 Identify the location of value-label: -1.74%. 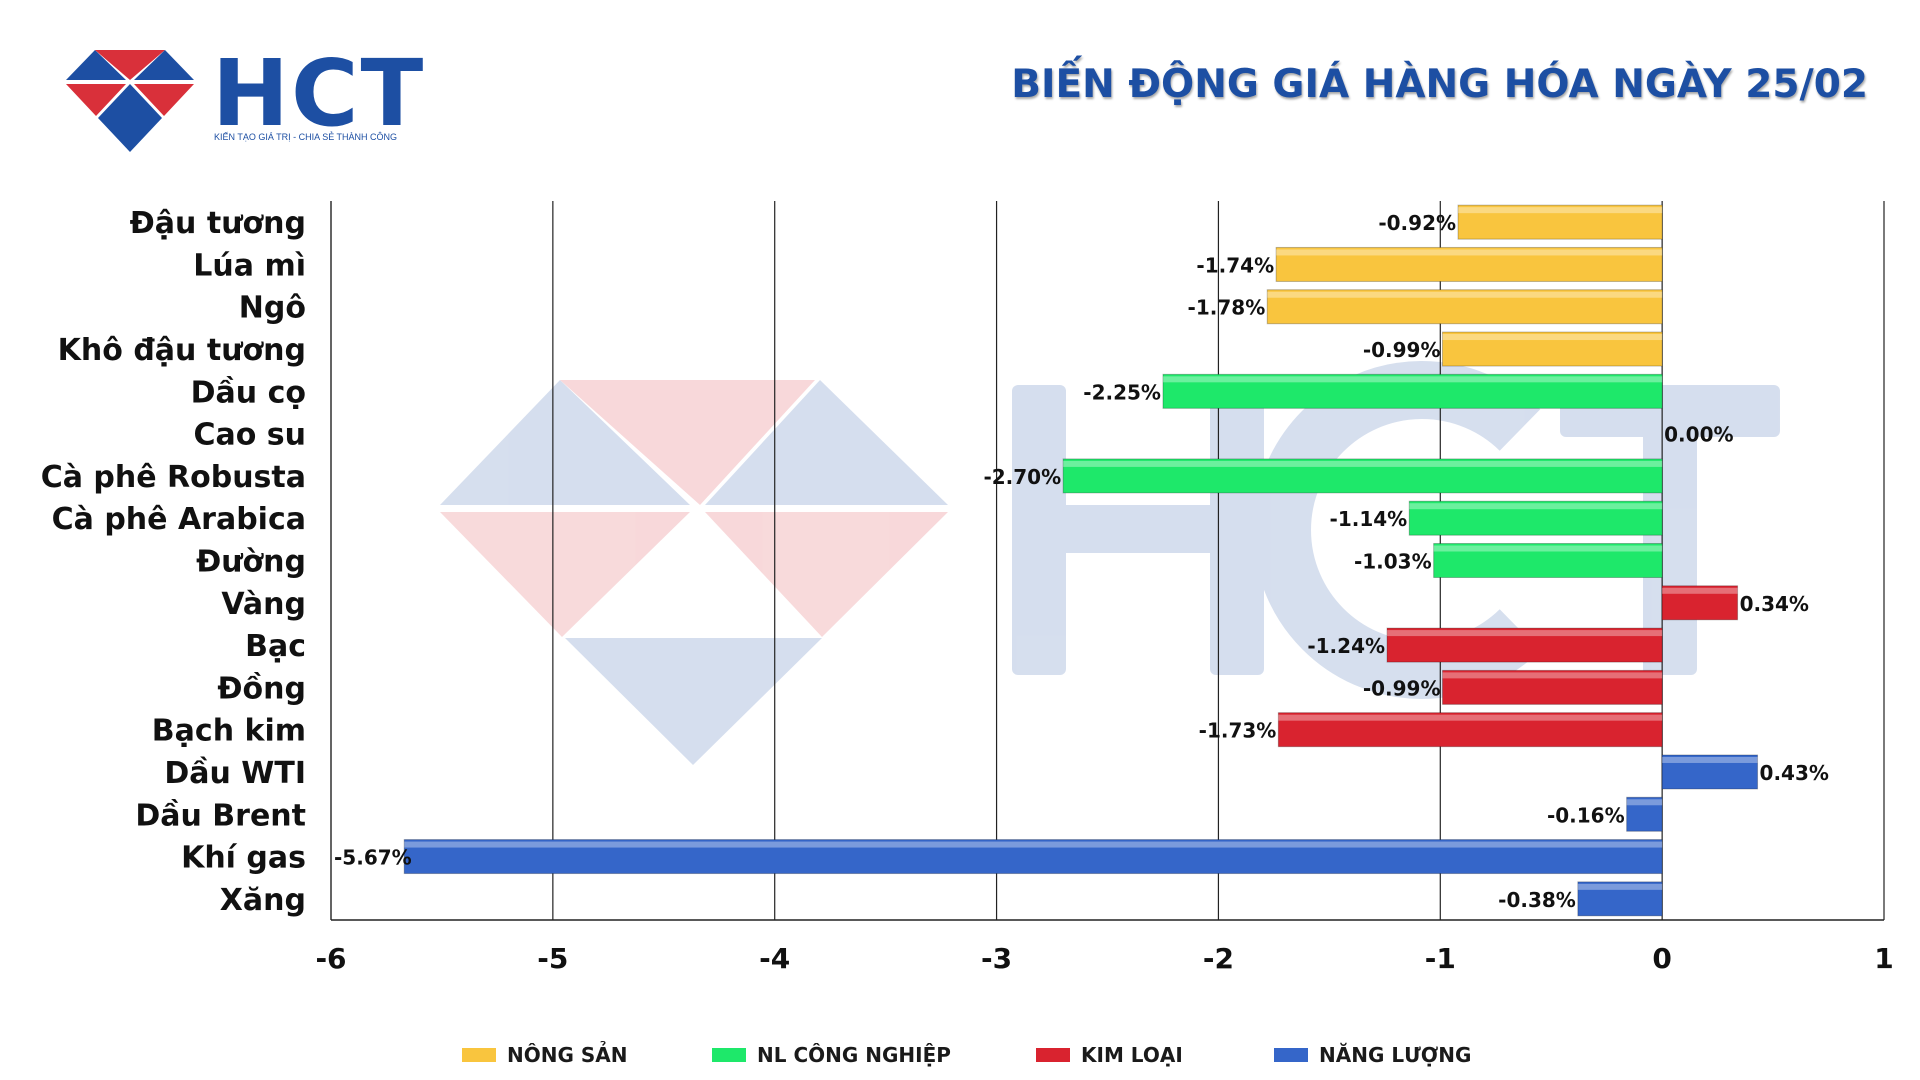
(1235, 265).